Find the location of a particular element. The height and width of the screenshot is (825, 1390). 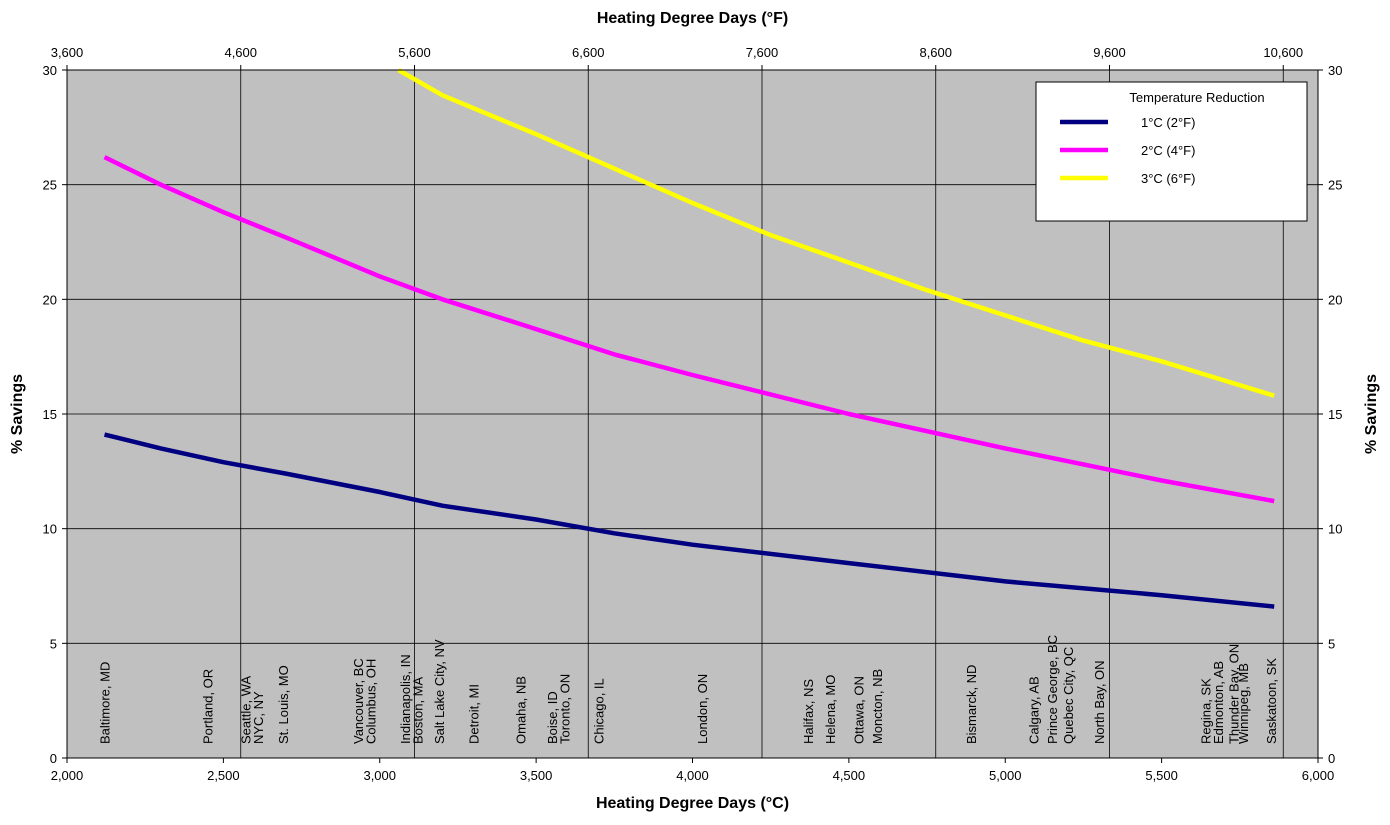

y-tick-label-right: 0 is located at coordinates (1331, 758).